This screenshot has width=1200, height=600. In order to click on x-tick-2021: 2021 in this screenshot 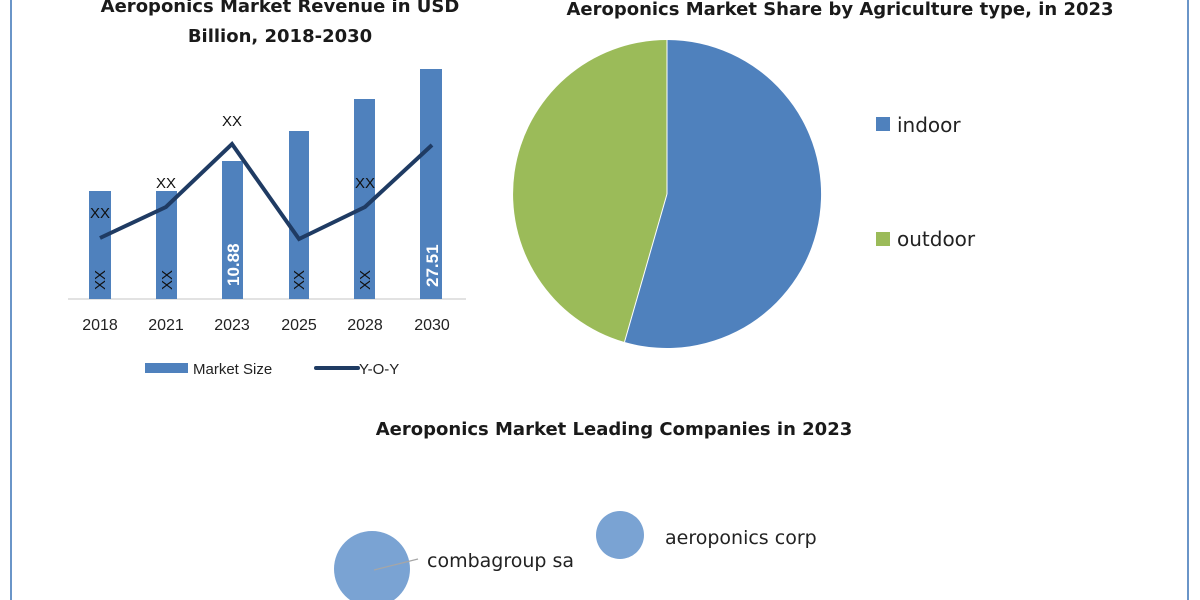, I will do `click(166, 325)`.